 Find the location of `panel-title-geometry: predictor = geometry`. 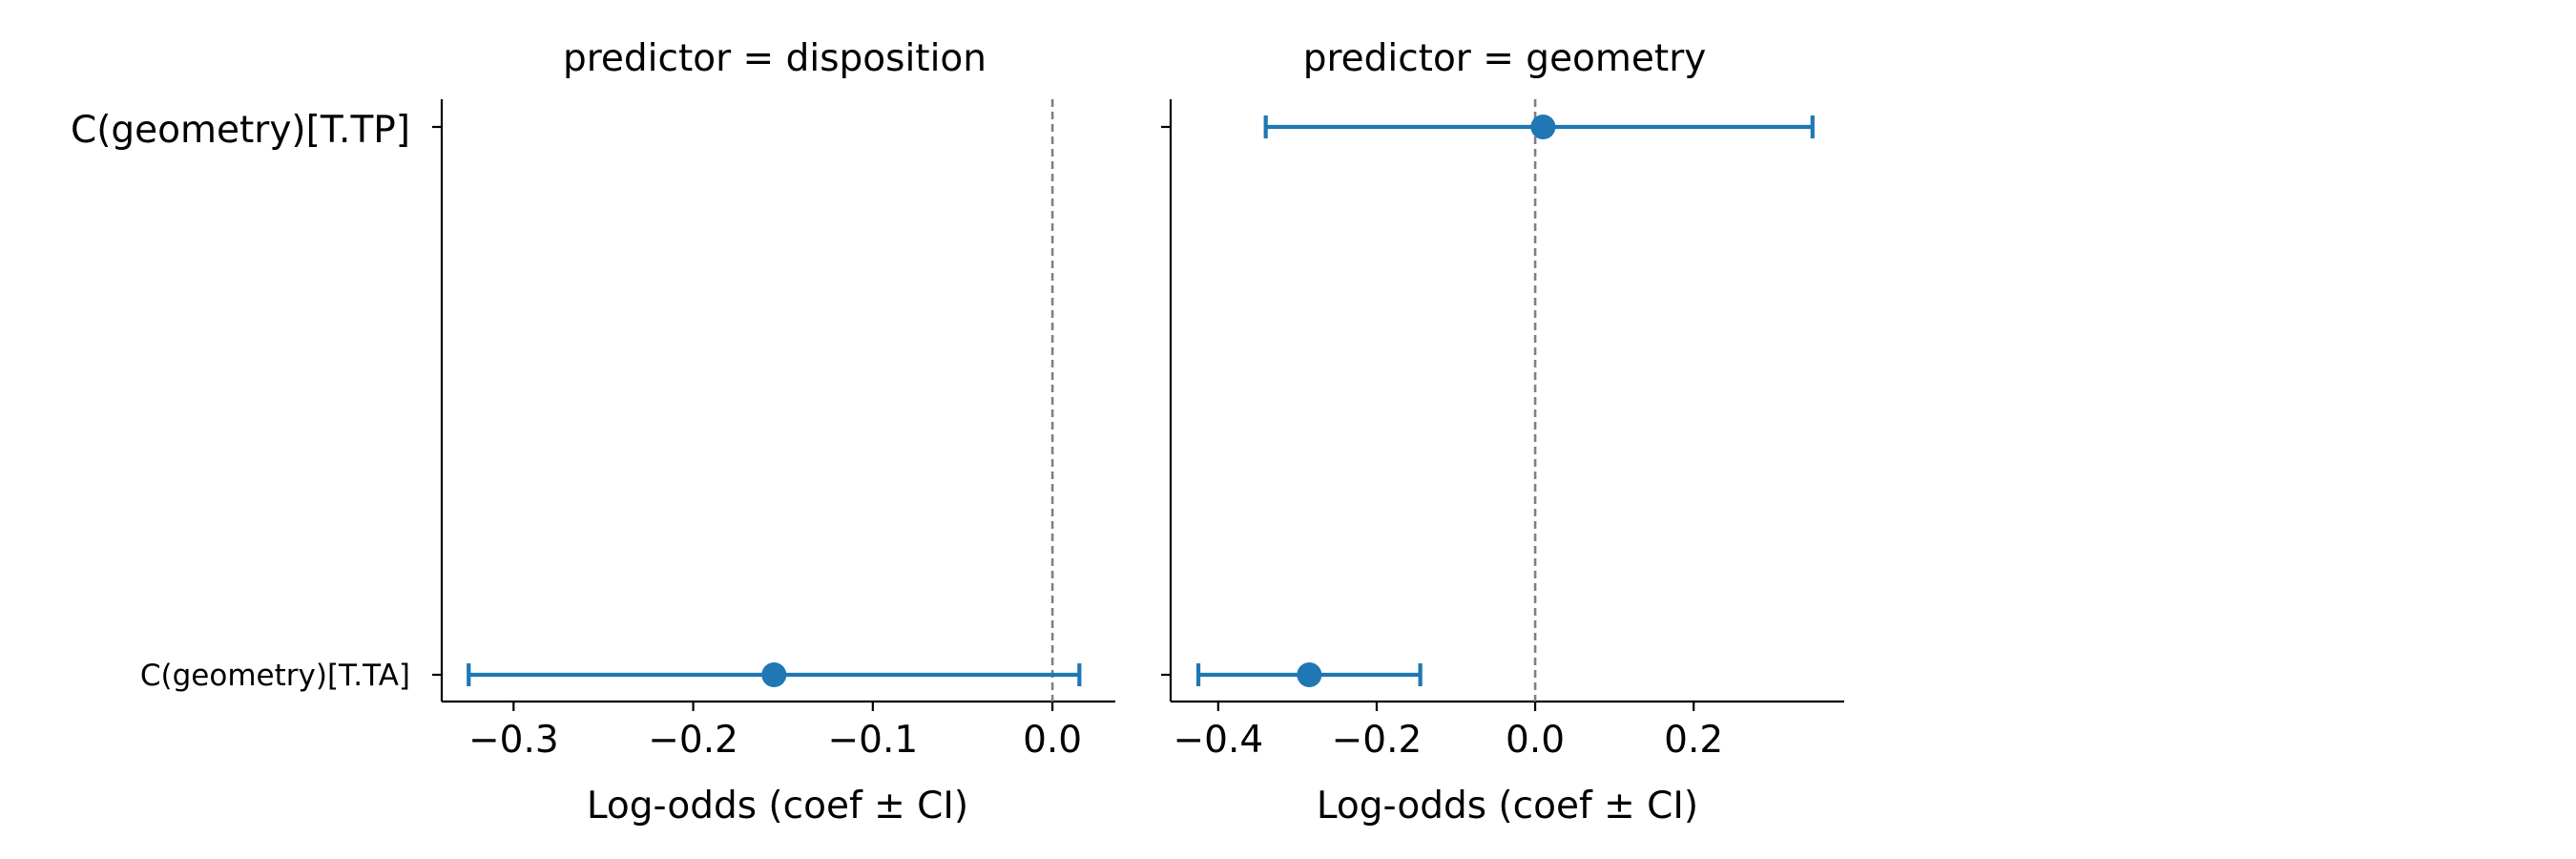

panel-title-geometry: predictor = geometry is located at coordinates (1505, 58).